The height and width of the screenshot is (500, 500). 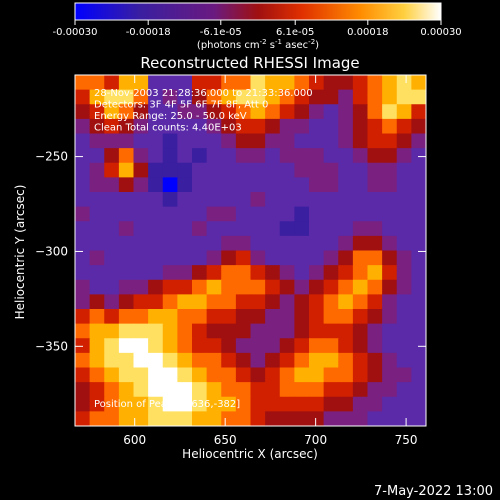 I want to click on x-tick-label: 650, so click(x=225, y=440).